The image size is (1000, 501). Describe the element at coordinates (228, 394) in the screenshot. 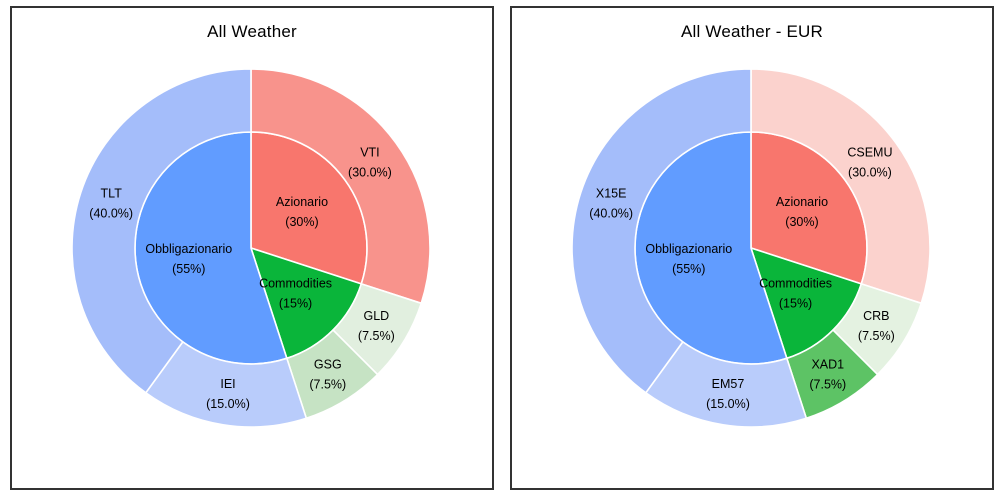

I see `segment-label-iei: IEI (15.0%)` at that location.